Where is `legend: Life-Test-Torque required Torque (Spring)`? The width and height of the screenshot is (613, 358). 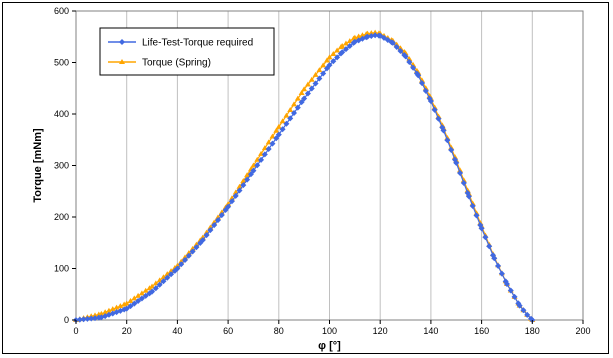
legend: Life-Test-Torque required Torque (Spring) is located at coordinates (187, 51).